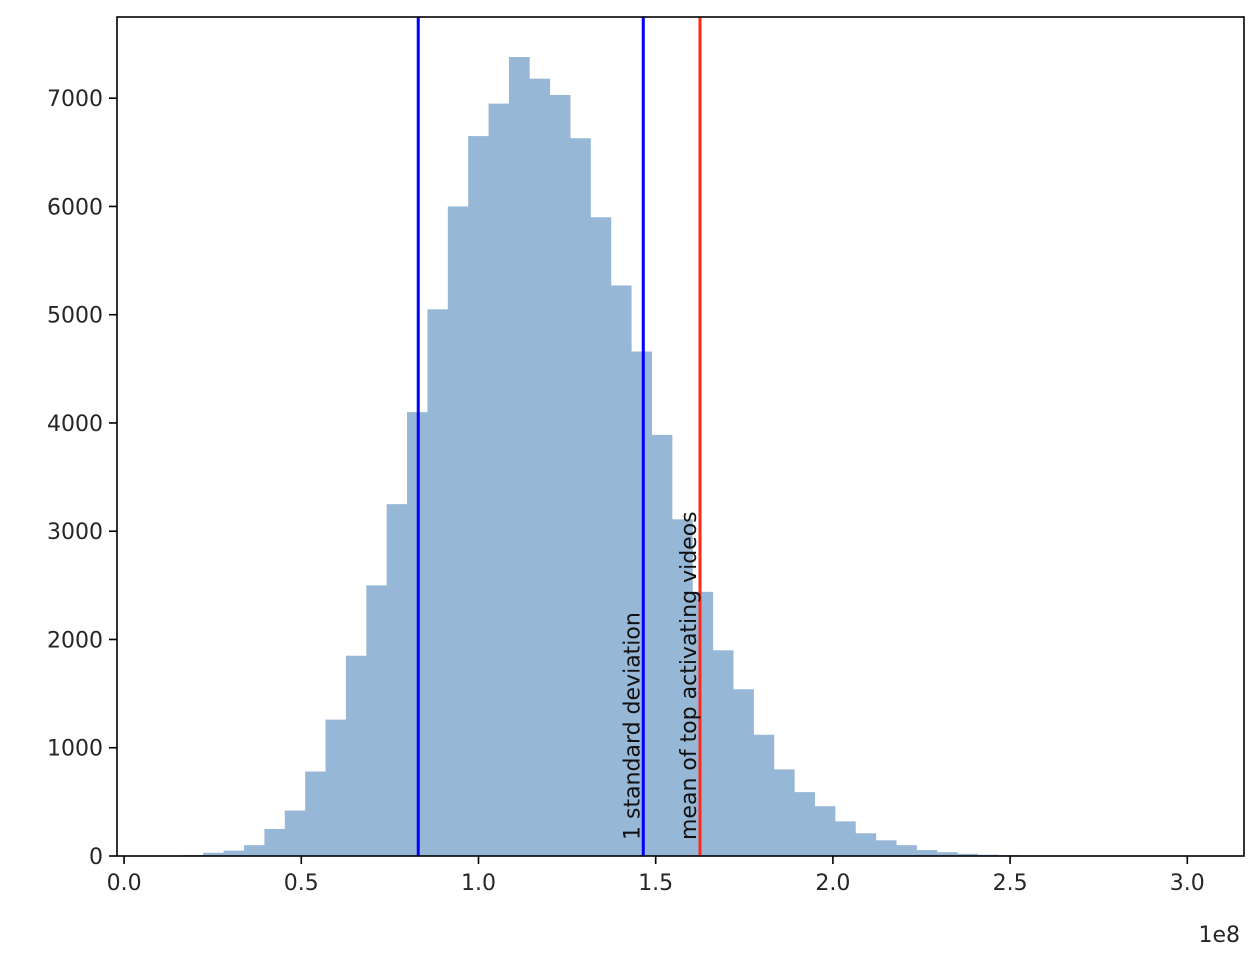 Image resolution: width=1258 pixels, height=966 pixels. I want to click on y-tick-label: 7000, so click(75, 99).